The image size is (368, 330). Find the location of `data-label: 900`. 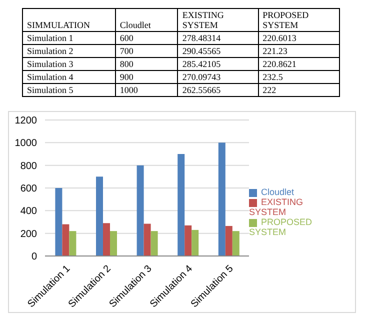

data-label: 900 is located at coordinates (146, 77).